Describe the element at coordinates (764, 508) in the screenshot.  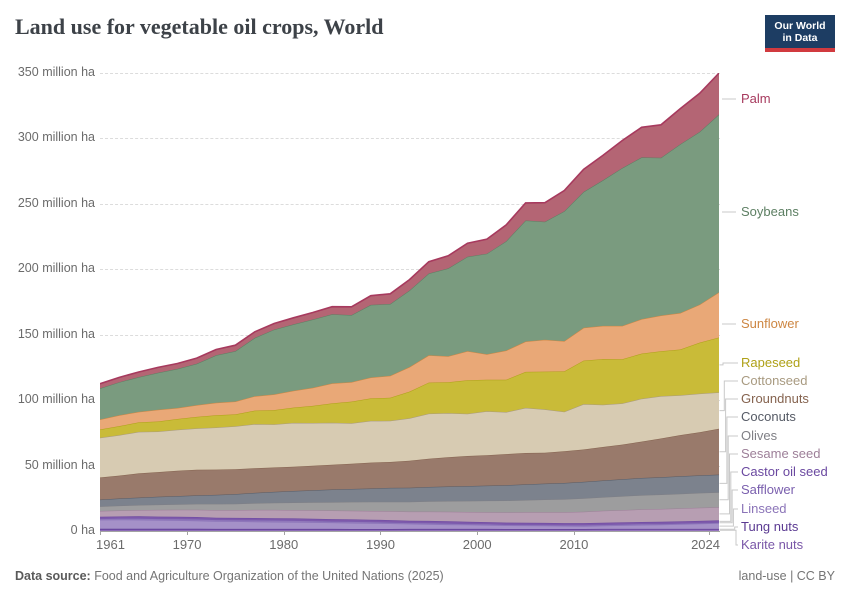
I see `legend-item-linseed: Linseed` at that location.